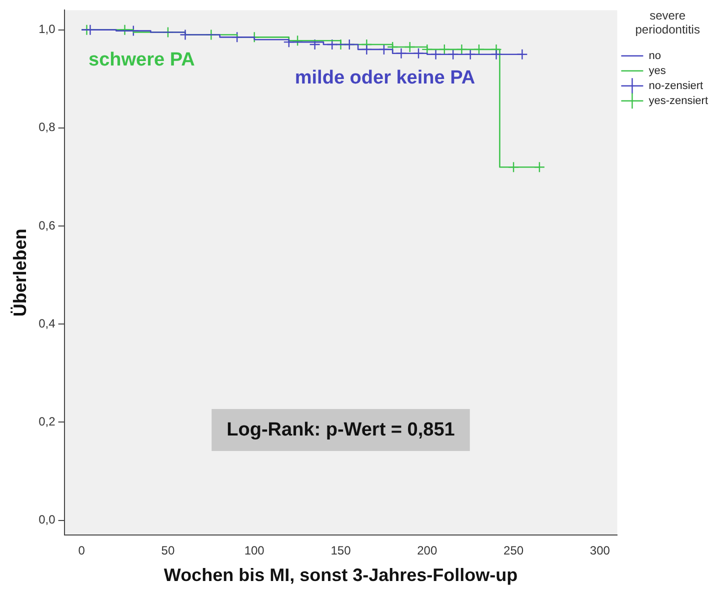  Describe the element at coordinates (341, 429) in the screenshot. I see `annotation: Log-Rank: p-Wert = 0,851` at that location.